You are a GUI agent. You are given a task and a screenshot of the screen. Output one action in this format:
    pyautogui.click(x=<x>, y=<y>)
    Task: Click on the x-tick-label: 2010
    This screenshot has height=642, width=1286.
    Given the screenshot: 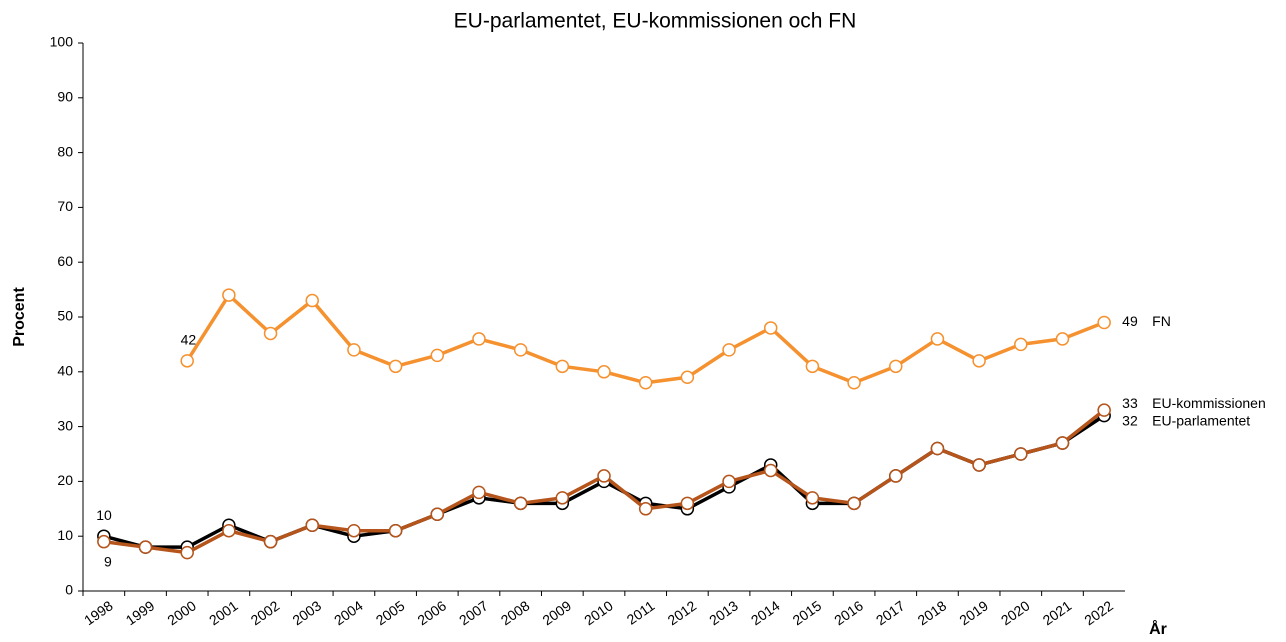 What is the action you would take?
    pyautogui.click(x=598, y=612)
    